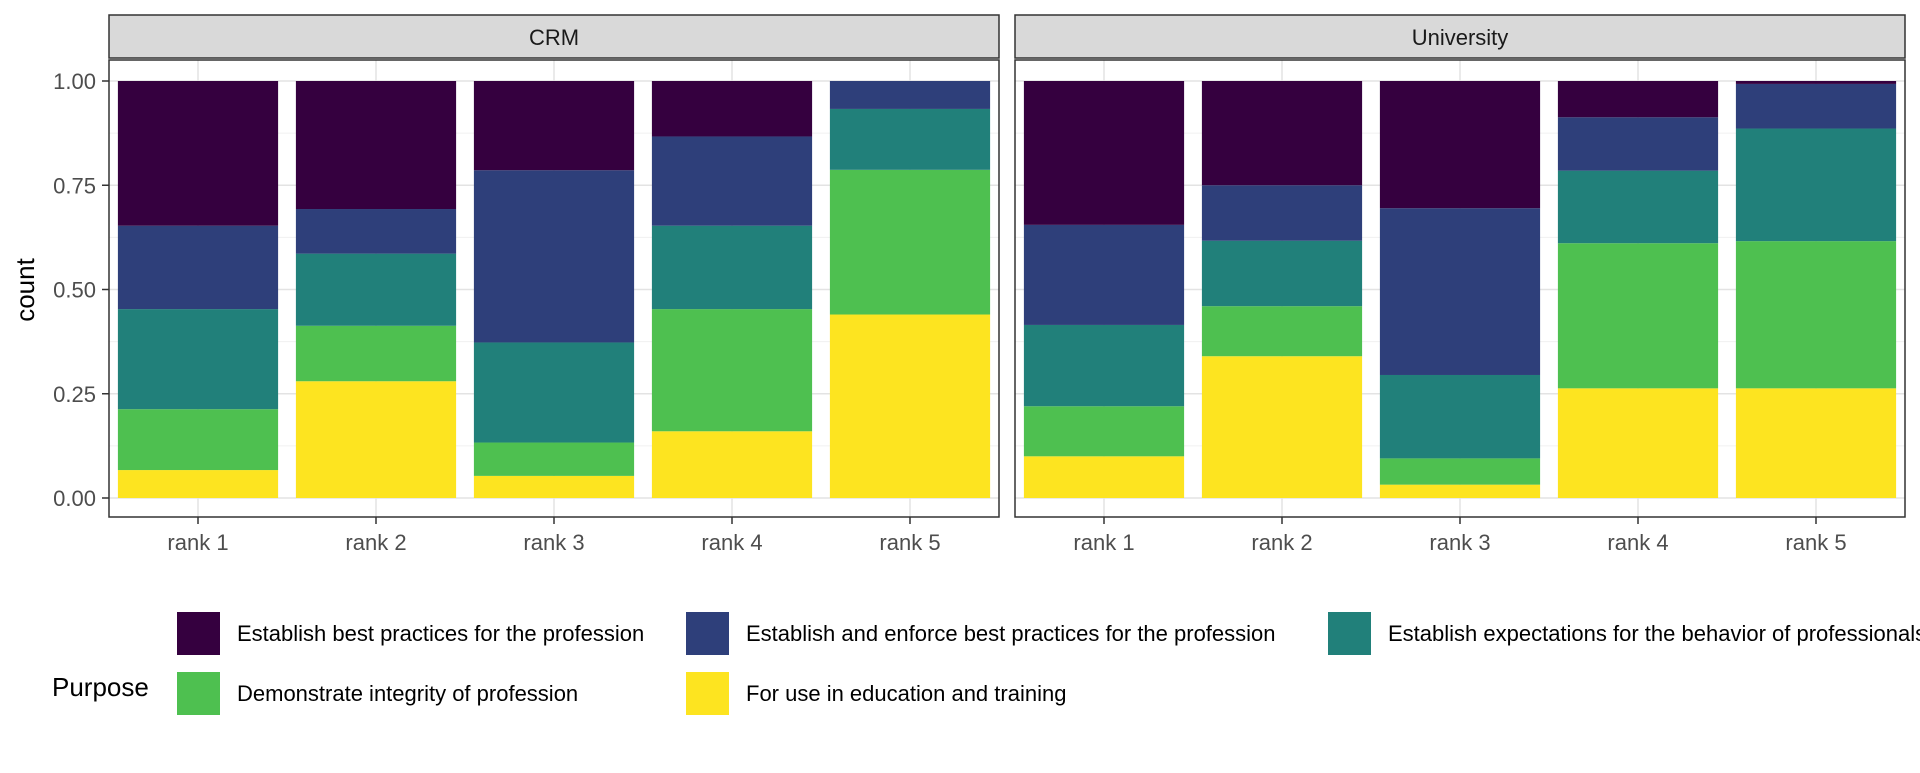 This screenshot has height=773, width=1920. I want to click on facet-strip-label: CRM, so click(554, 37).